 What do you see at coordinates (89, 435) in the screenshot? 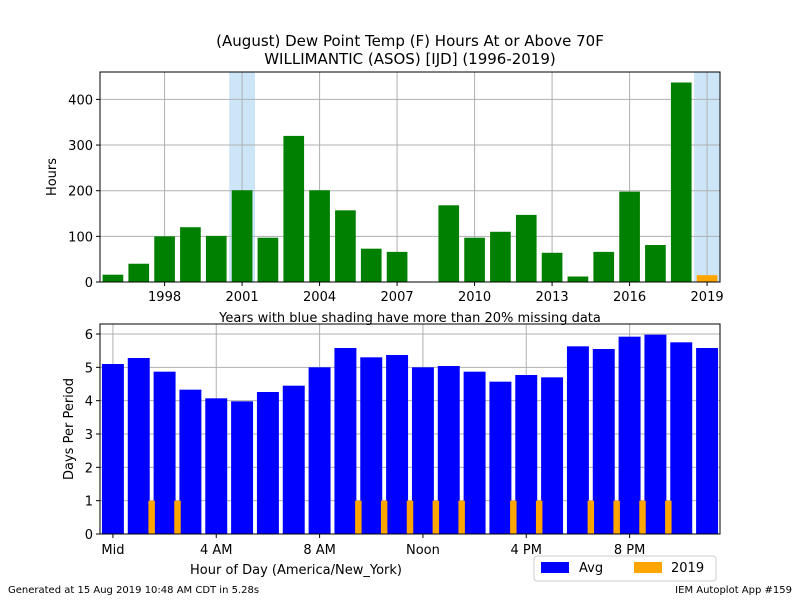
I see `bottom-y-tick-label: 3` at bounding box center [89, 435].